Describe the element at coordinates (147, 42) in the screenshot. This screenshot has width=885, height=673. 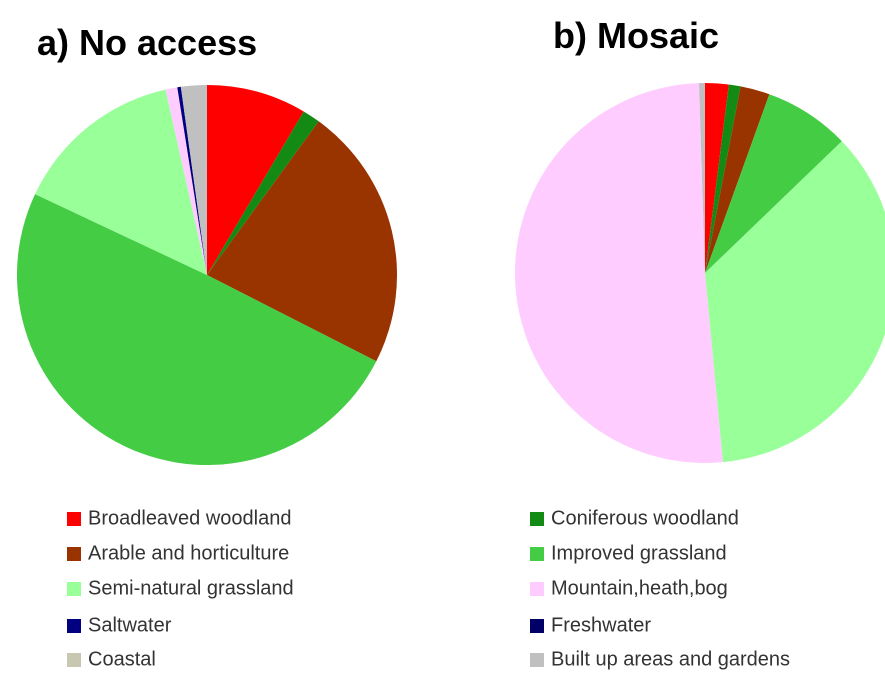
I see `chart-title: a) No access` at that location.